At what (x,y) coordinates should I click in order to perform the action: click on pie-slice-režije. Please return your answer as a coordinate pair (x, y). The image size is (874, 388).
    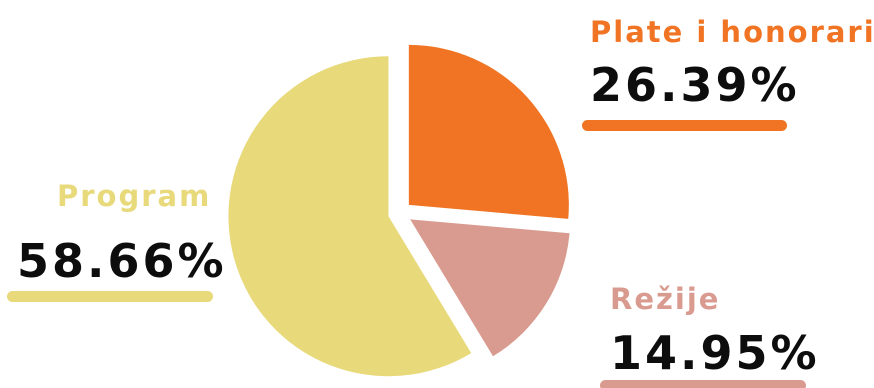
    Looking at the image, I should click on (490, 288).